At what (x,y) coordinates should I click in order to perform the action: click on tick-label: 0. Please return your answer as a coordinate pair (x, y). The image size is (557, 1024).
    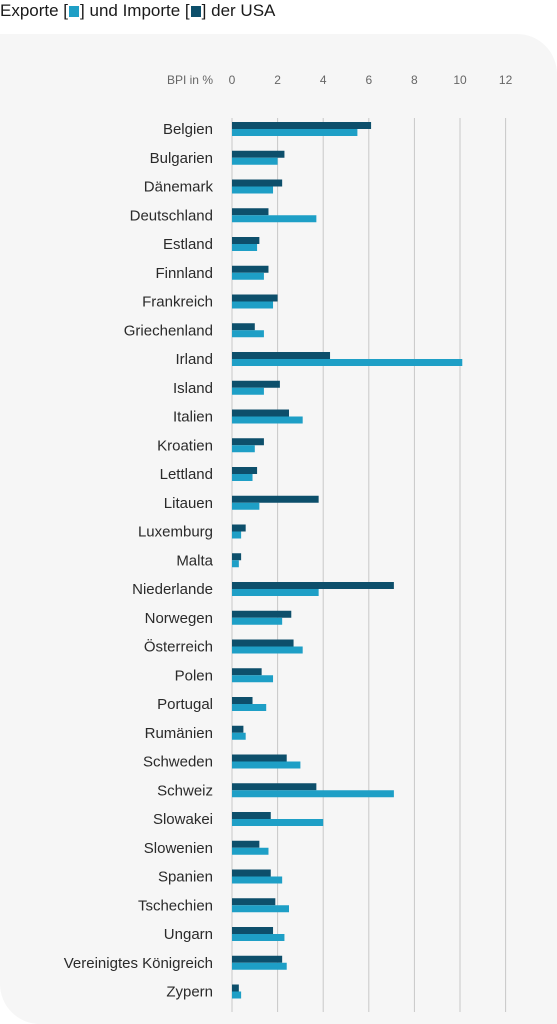
    Looking at the image, I should click on (232, 80).